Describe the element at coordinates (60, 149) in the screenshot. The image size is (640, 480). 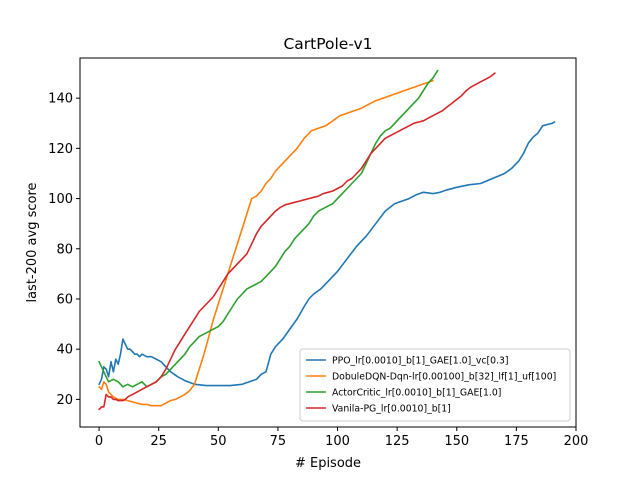
I see `y-tick-label: 120` at that location.